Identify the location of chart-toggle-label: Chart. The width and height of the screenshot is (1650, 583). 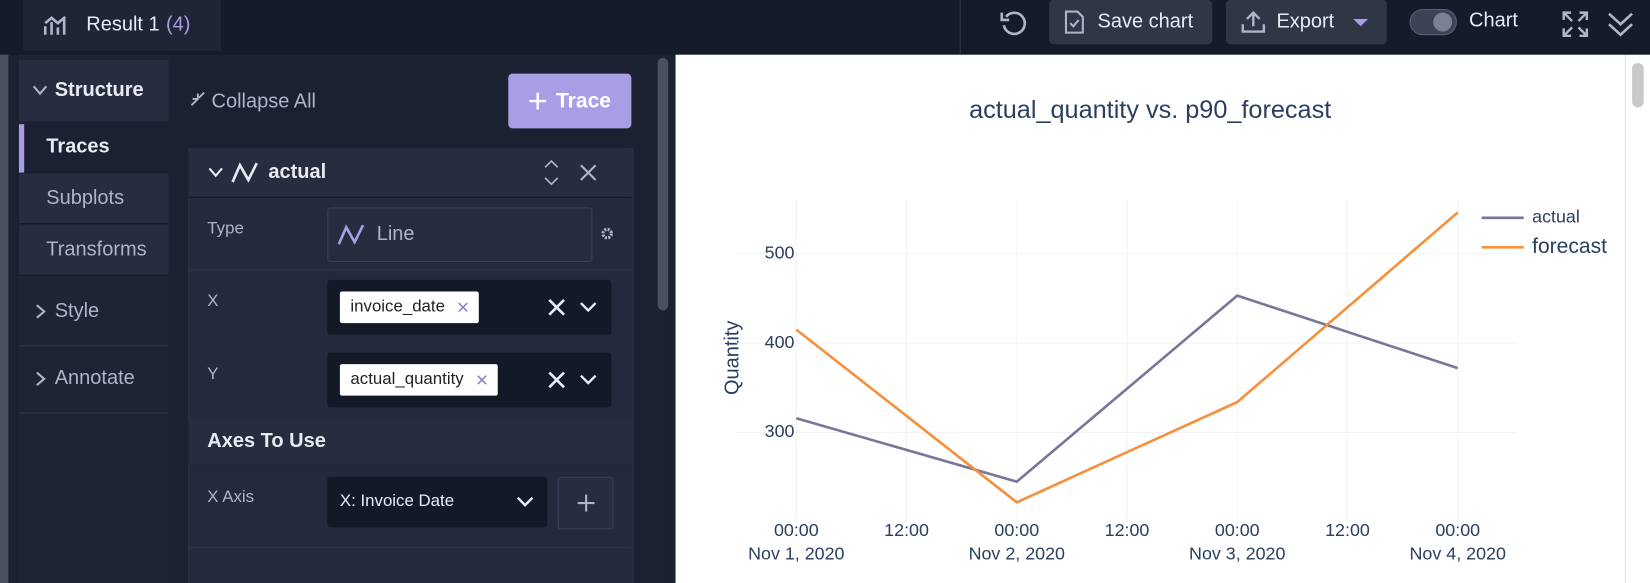
(1493, 20).